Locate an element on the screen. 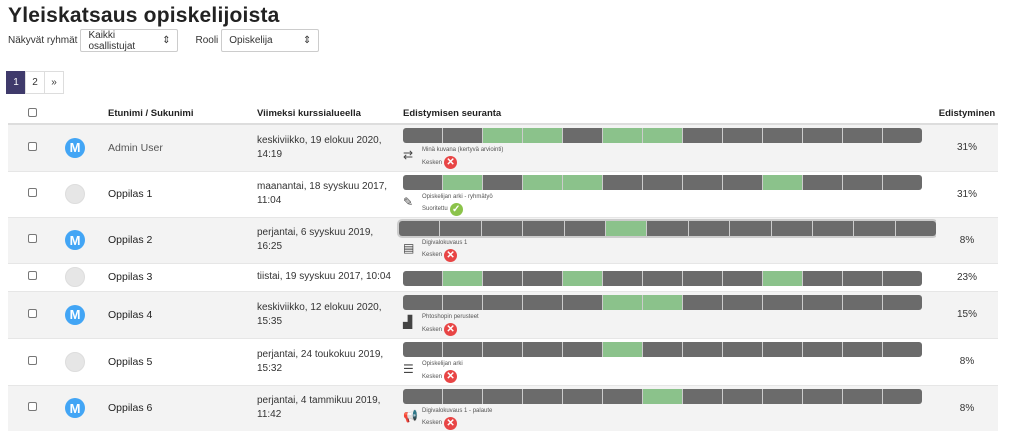 The height and width of the screenshot is (432, 1024). student-name: Oppilas 2 is located at coordinates (130, 240).